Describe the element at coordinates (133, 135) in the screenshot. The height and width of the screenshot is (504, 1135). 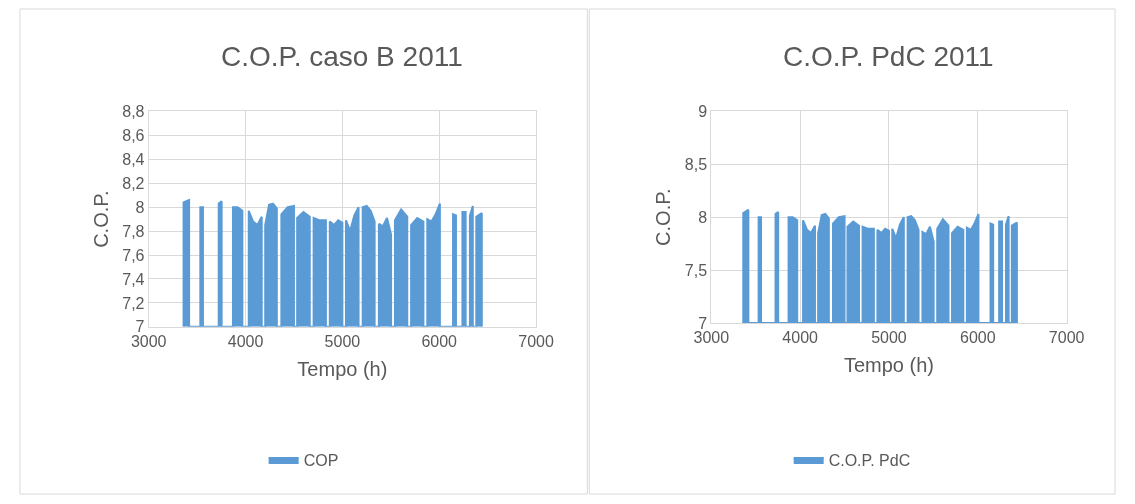
I see `y-tick-label: 8,6` at that location.